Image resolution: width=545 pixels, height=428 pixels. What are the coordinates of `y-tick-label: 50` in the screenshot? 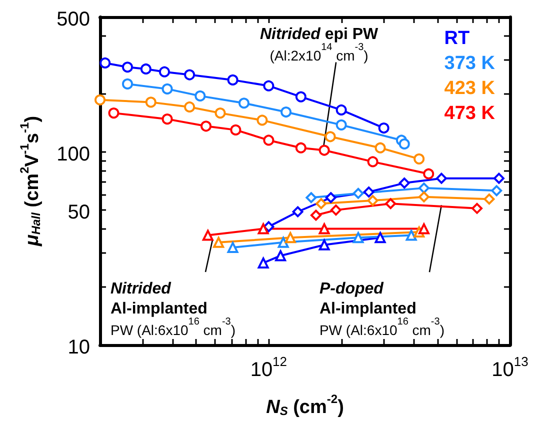 It's located at (79, 213).